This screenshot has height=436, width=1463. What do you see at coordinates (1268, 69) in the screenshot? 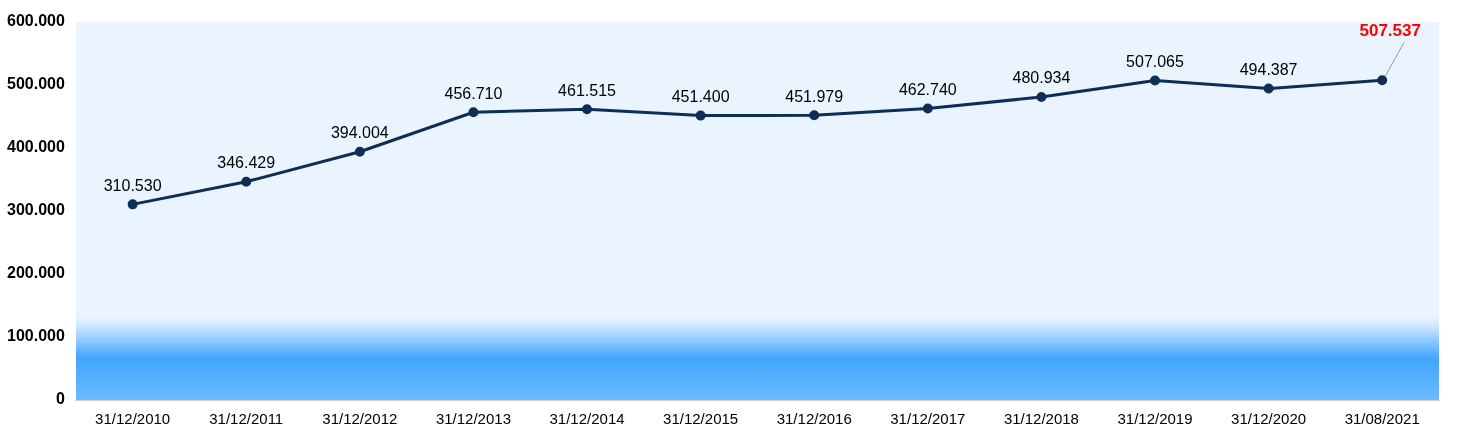
I see `data-label: 494.387` at bounding box center [1268, 69].